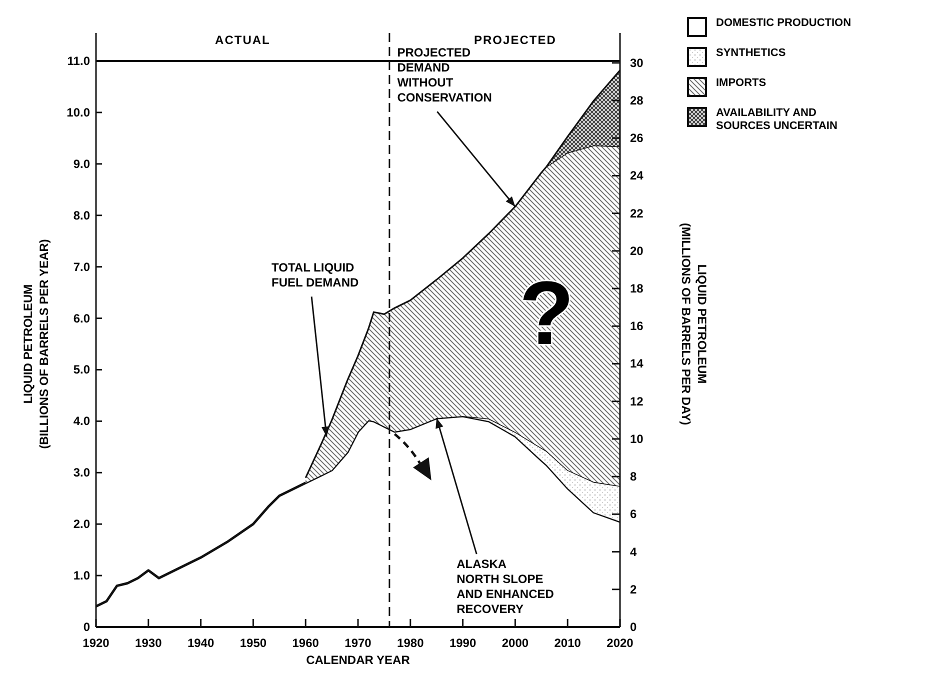 This screenshot has width=934, height=678. I want to click on y-tick-label: 9.0, so click(81, 163).